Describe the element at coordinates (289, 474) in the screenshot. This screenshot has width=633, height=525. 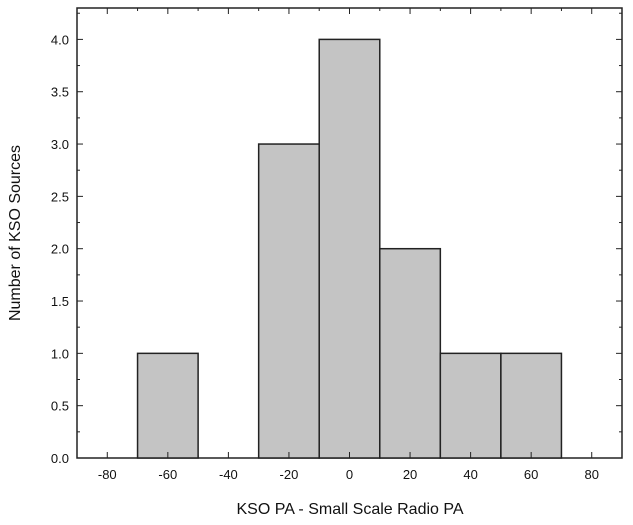
I see `x-tick-label: -20` at that location.